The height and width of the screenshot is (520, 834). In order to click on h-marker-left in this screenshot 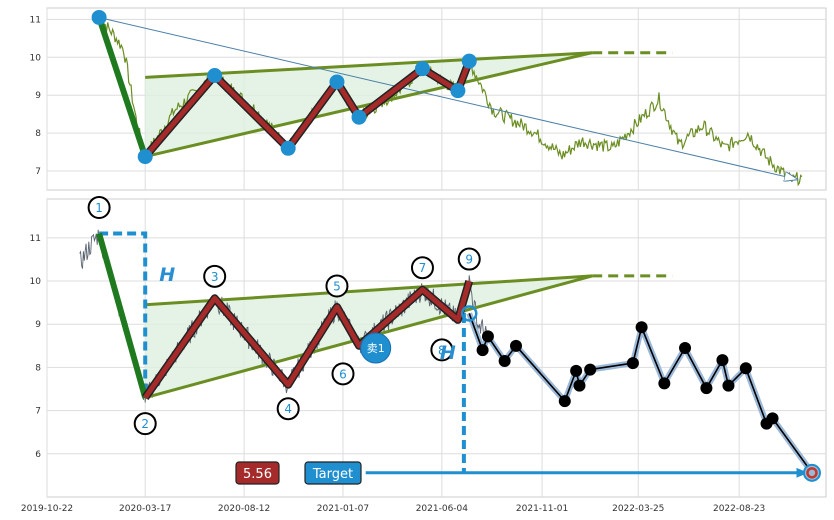, I will do `click(123, 314)`.